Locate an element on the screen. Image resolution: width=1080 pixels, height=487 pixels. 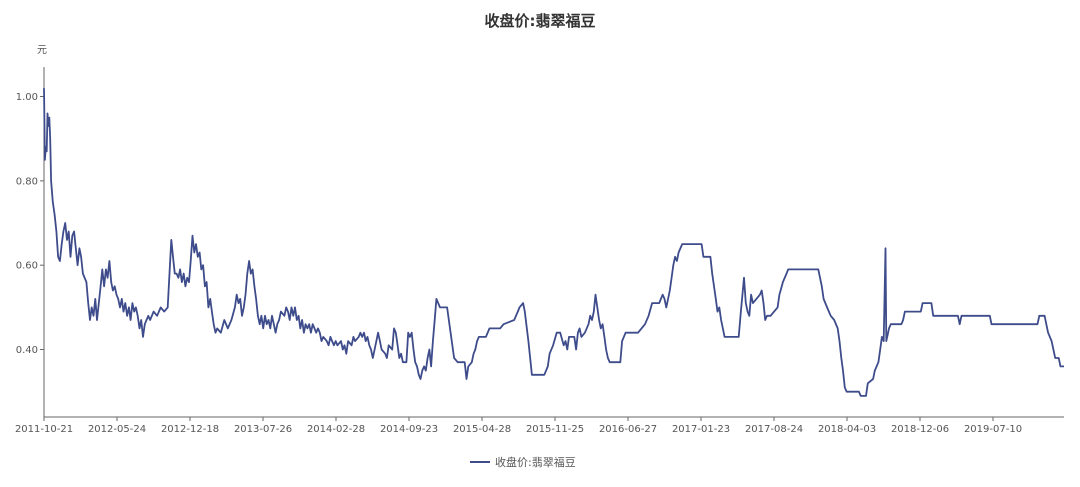
y-tick-label: 0.40 is located at coordinates (27, 350).